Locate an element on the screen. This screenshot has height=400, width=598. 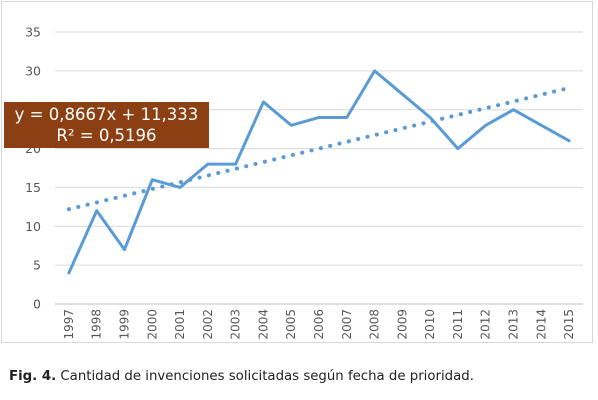
trendline-r-squared: R² = 0,5196 is located at coordinates (106, 135).